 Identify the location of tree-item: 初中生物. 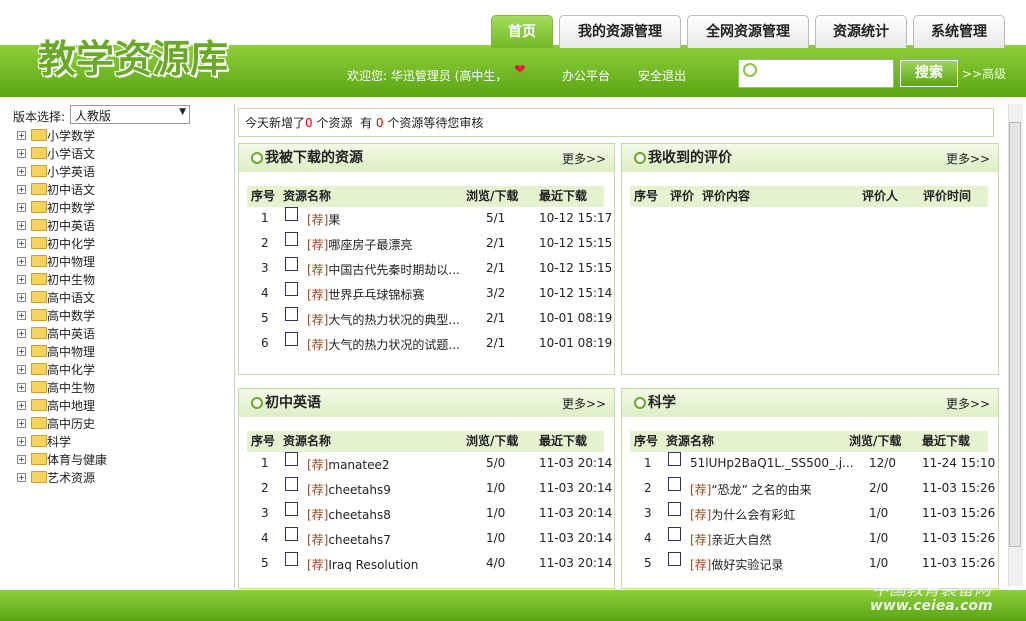
(71, 280).